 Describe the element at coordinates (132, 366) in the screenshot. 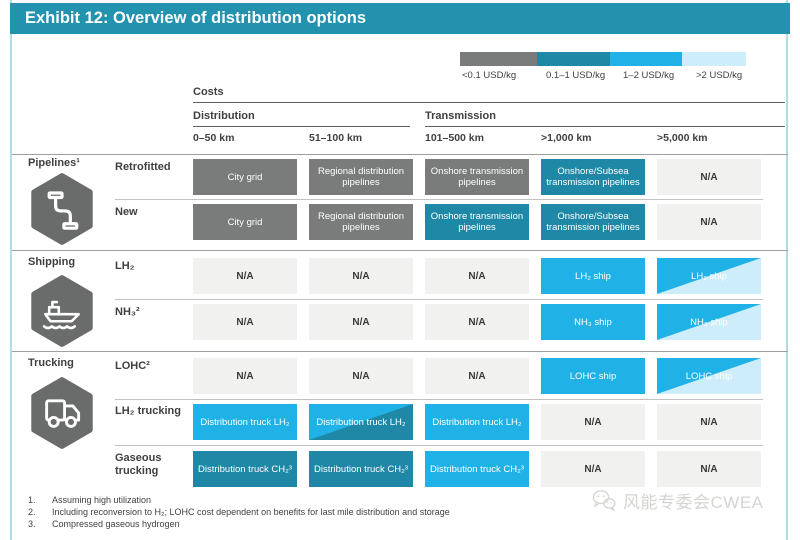

I see `row-label-lohc: LOHC²` at that location.